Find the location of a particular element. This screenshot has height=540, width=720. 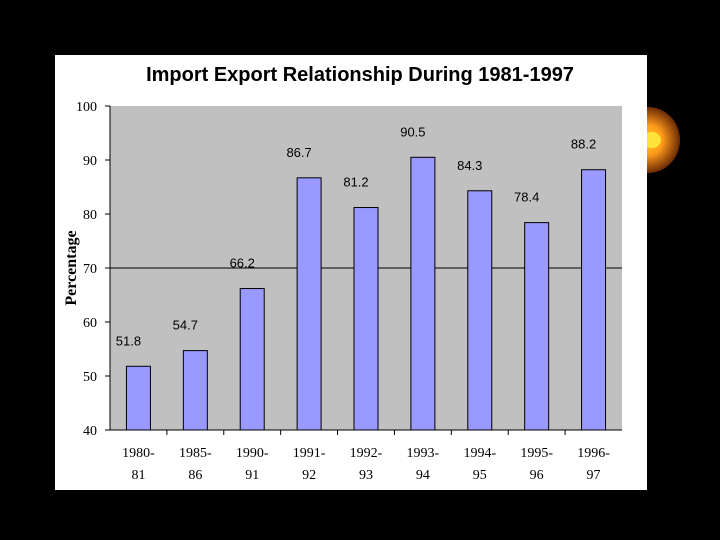

x-tick-label: 1992- is located at coordinates (366, 453).